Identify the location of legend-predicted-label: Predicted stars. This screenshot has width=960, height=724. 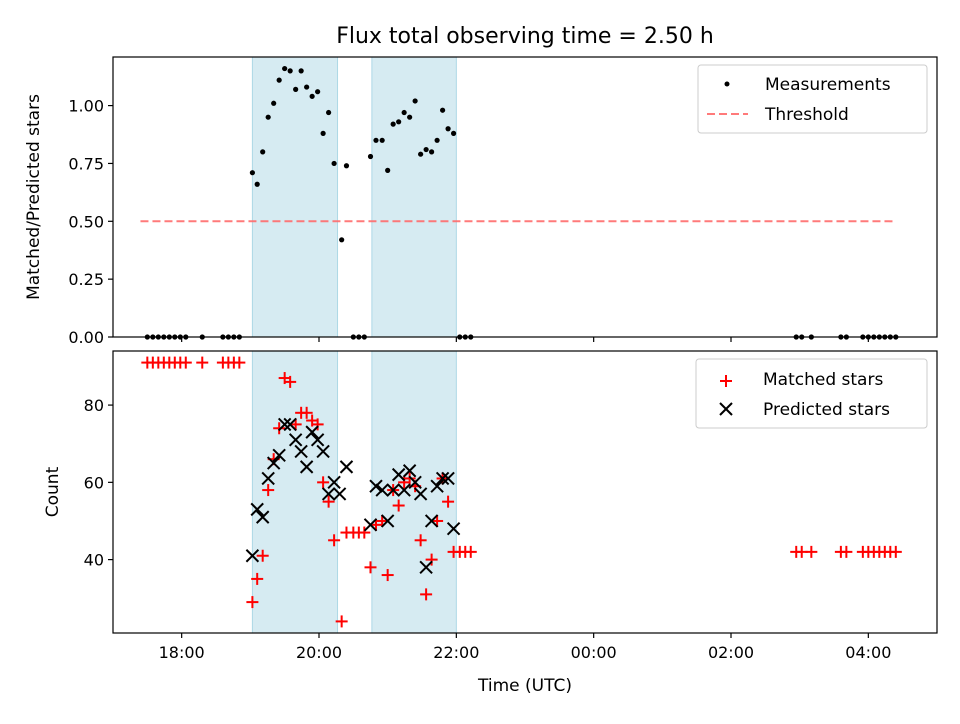
(826, 410).